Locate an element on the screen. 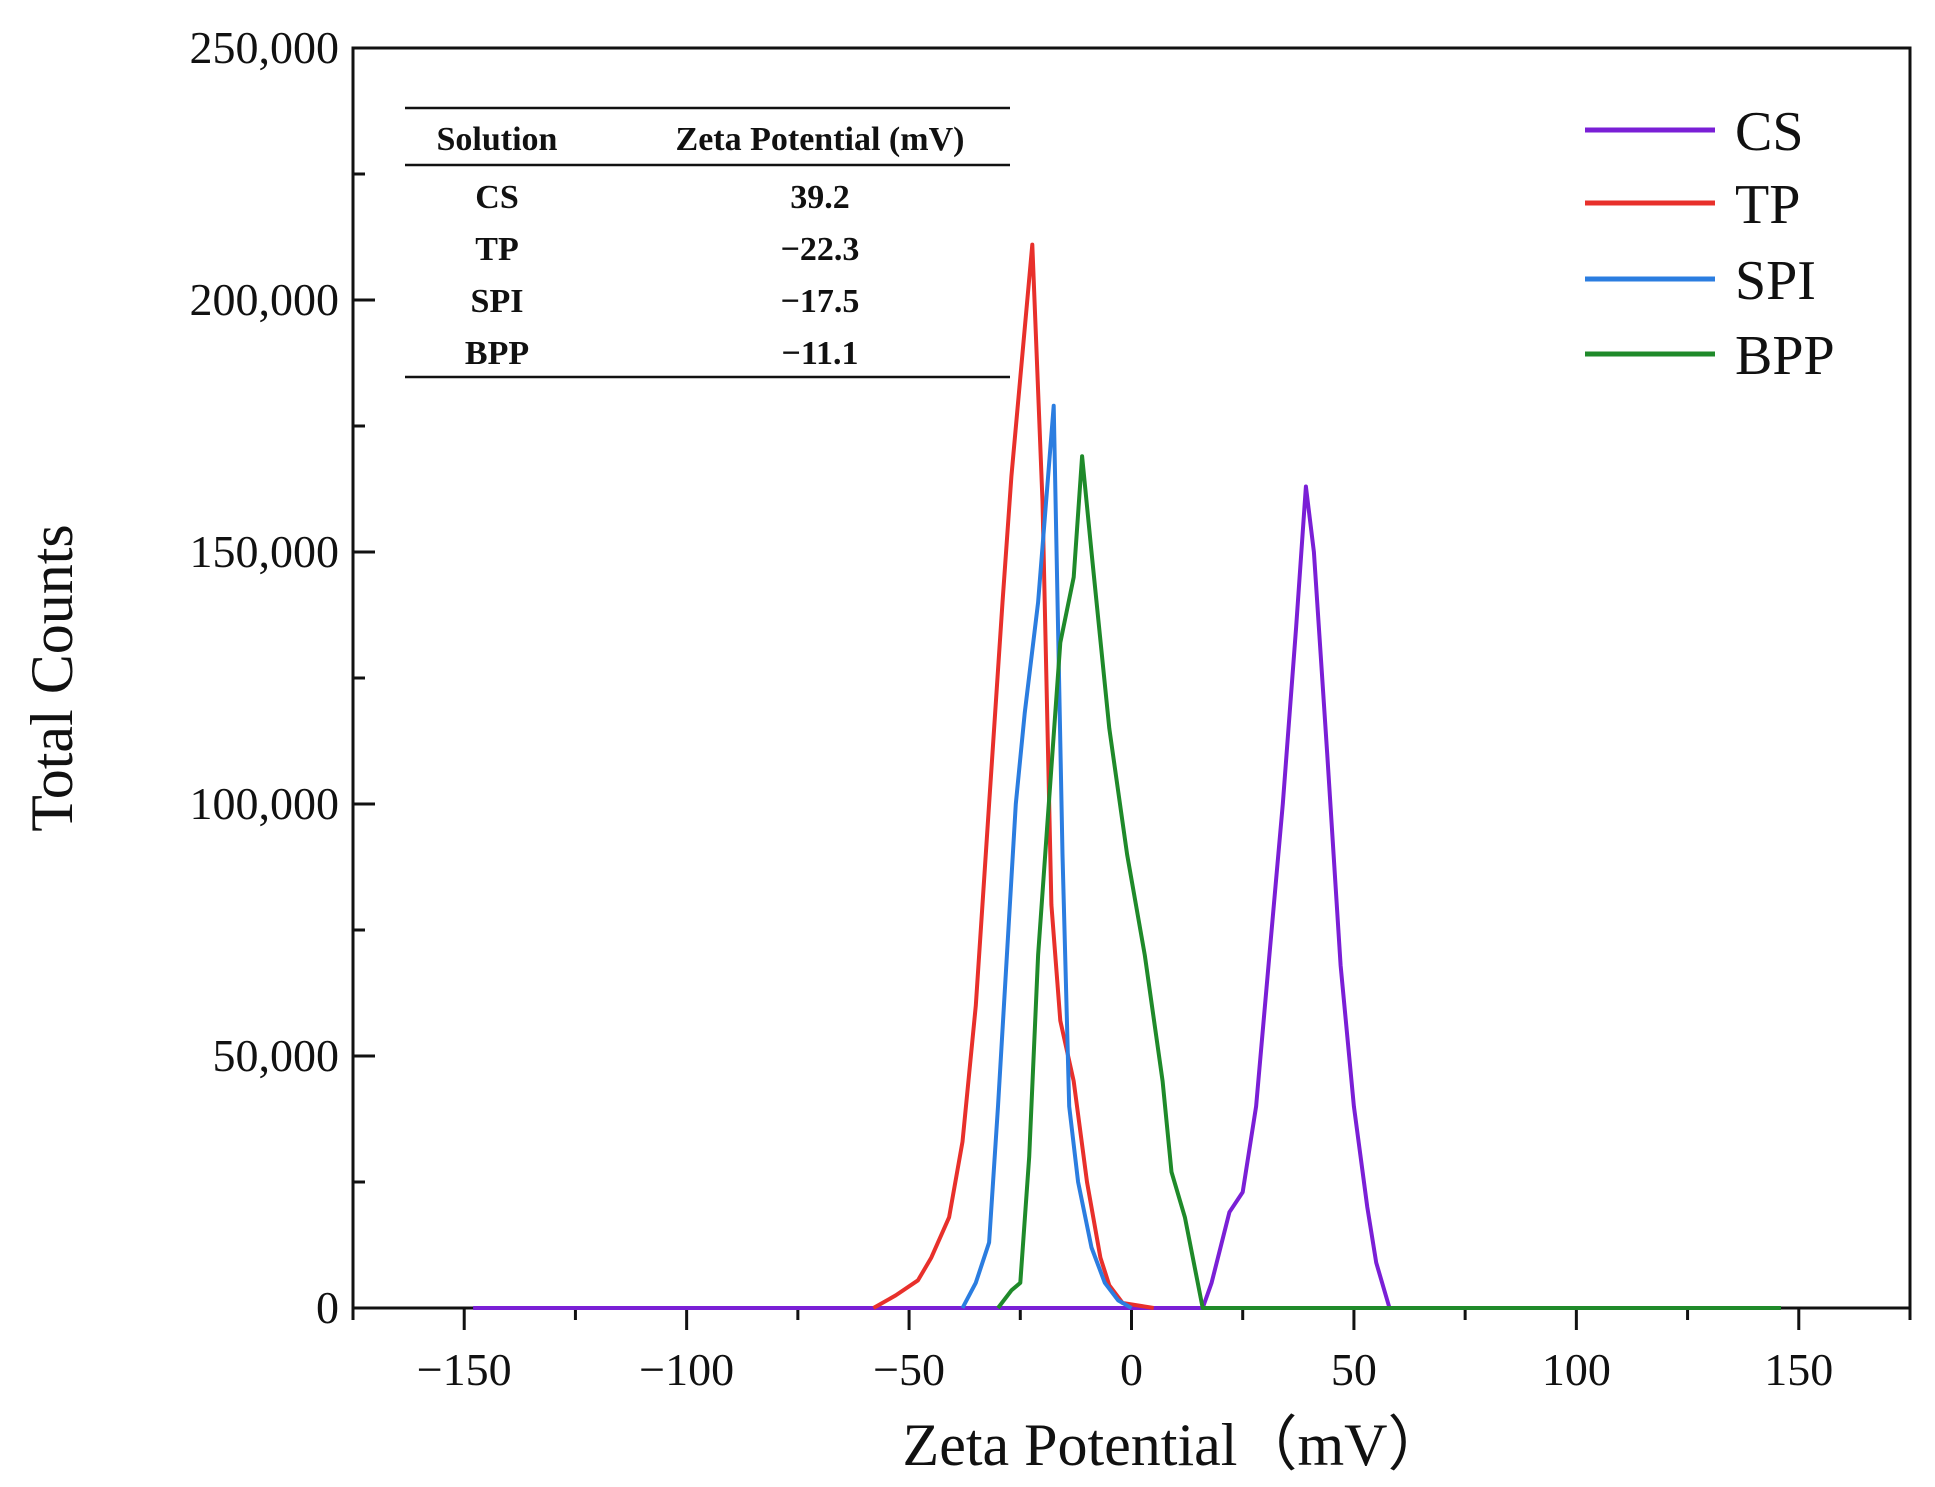 The height and width of the screenshot is (1487, 1935). x-tick-label: −50 is located at coordinates (909, 1369).